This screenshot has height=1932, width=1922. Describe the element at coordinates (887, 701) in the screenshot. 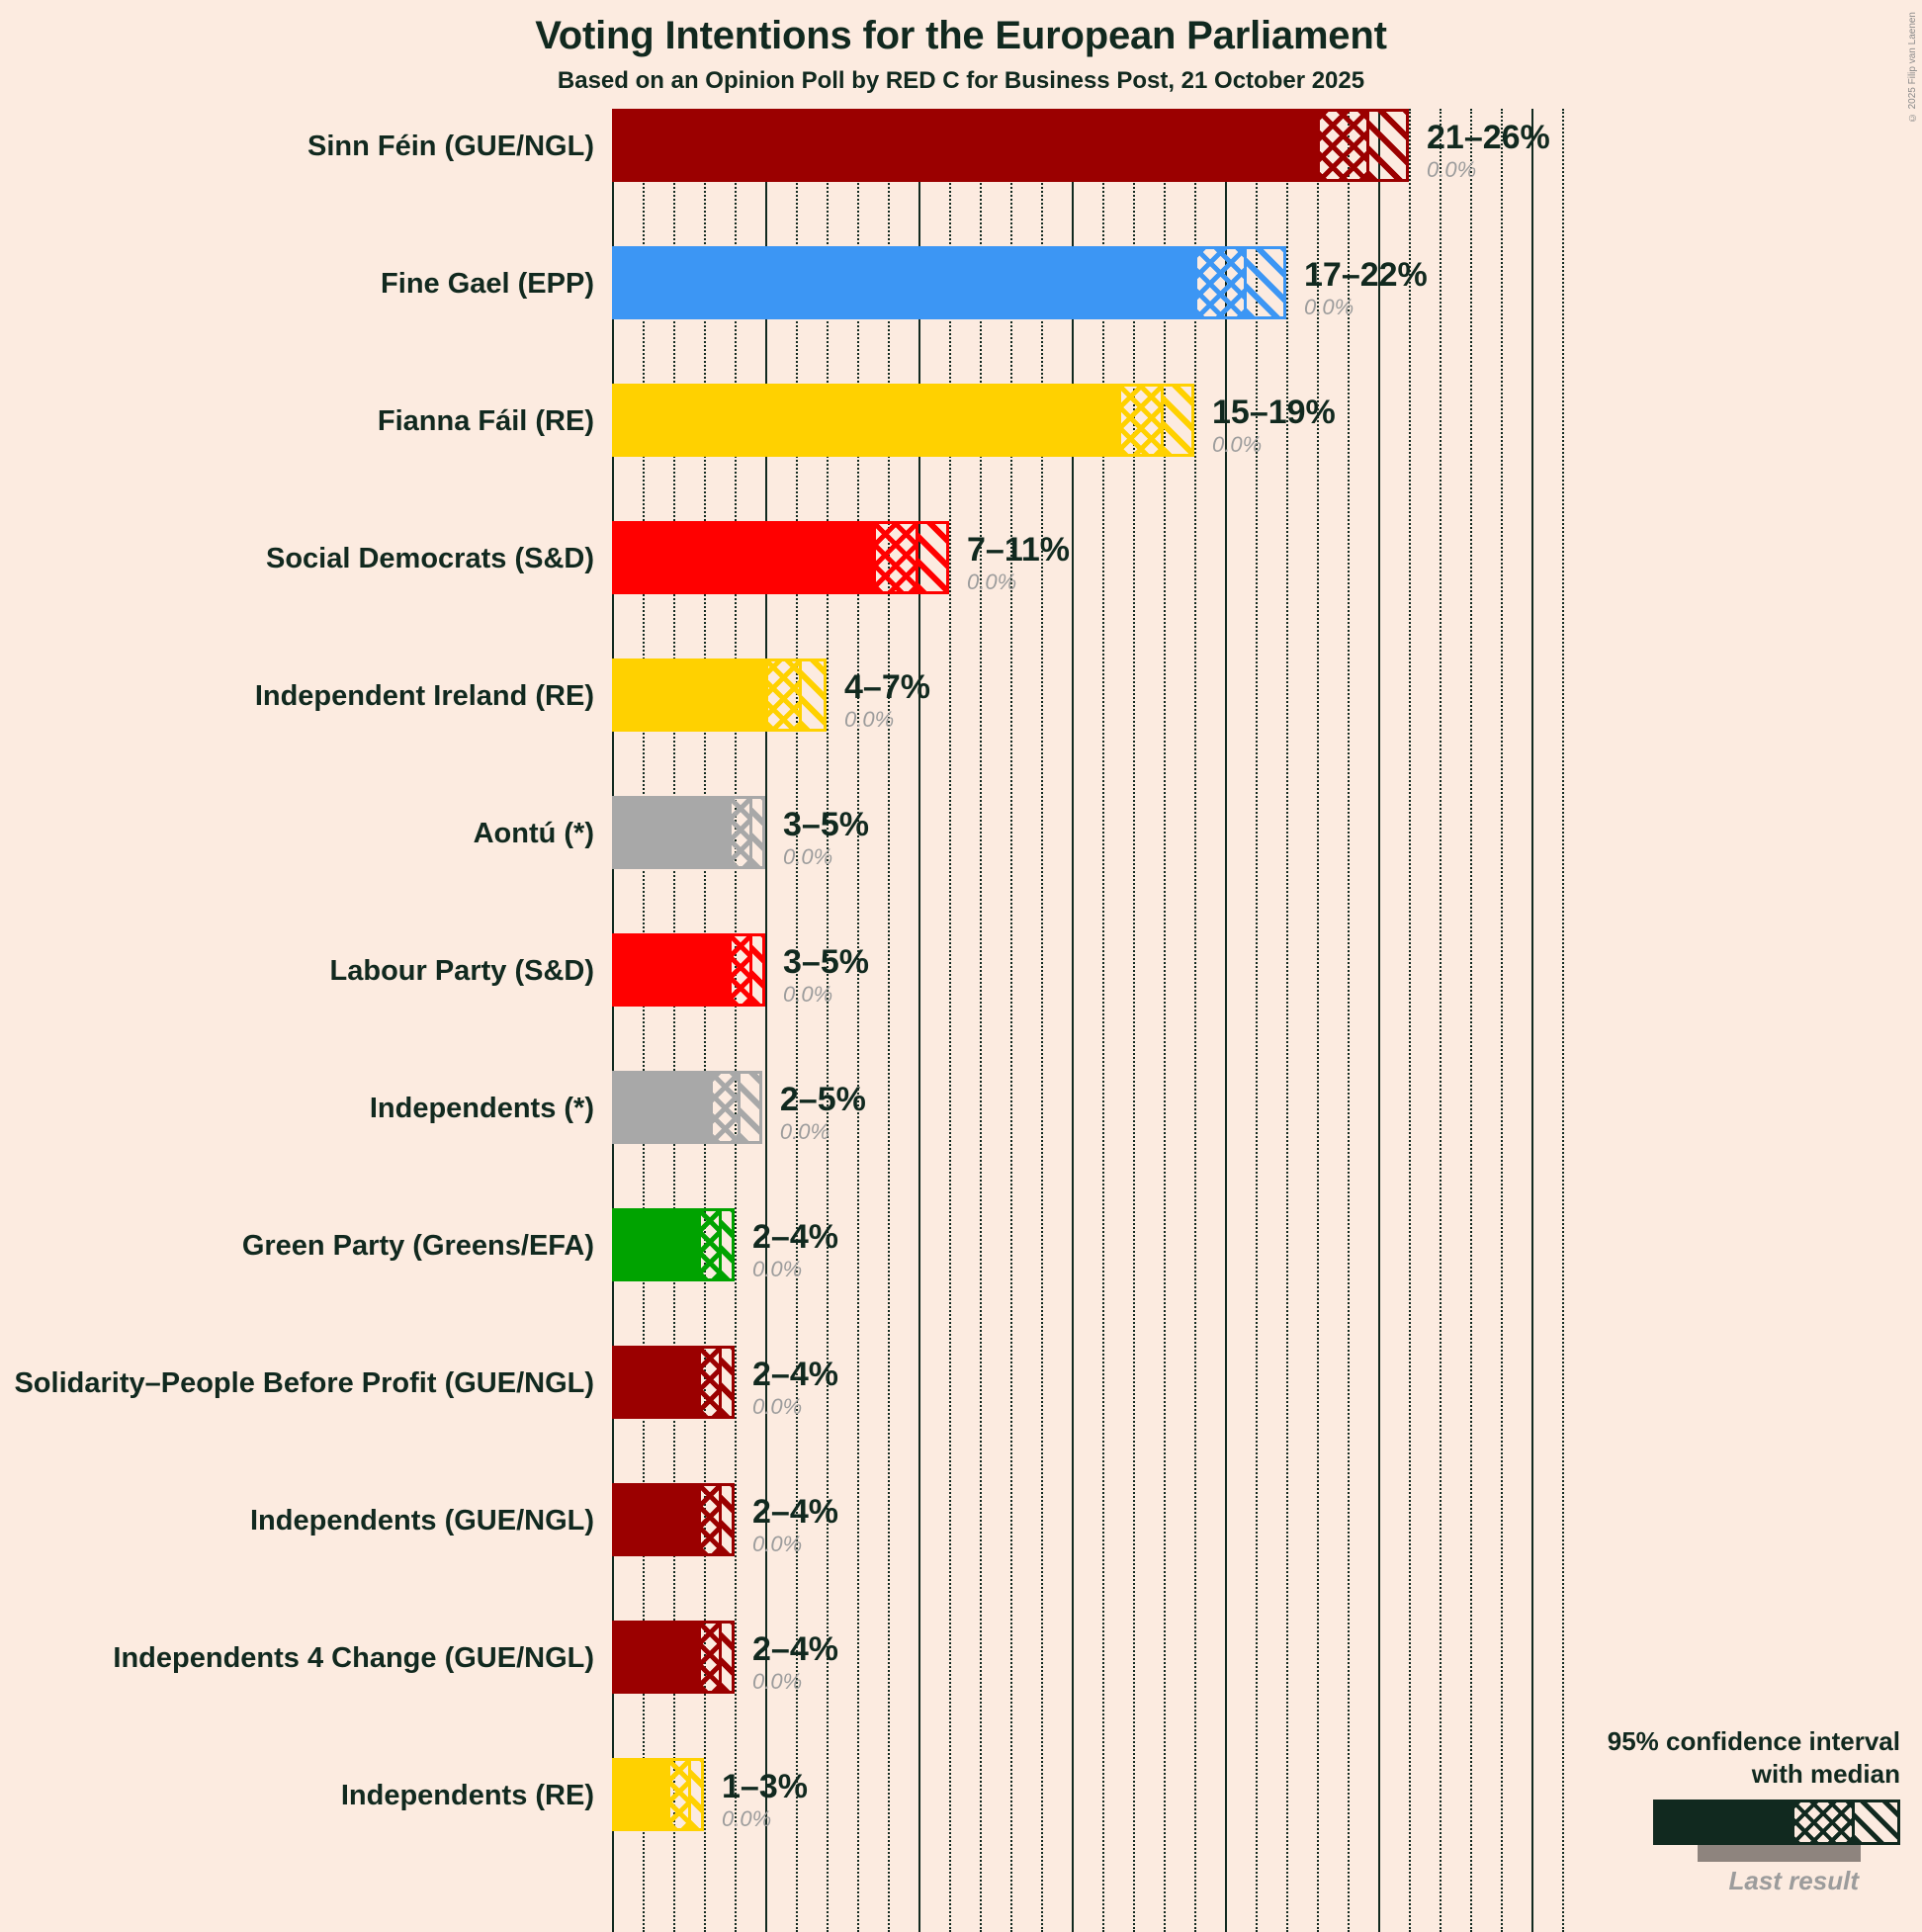

I see `value-label-group: 4–7% 0.0%` at that location.